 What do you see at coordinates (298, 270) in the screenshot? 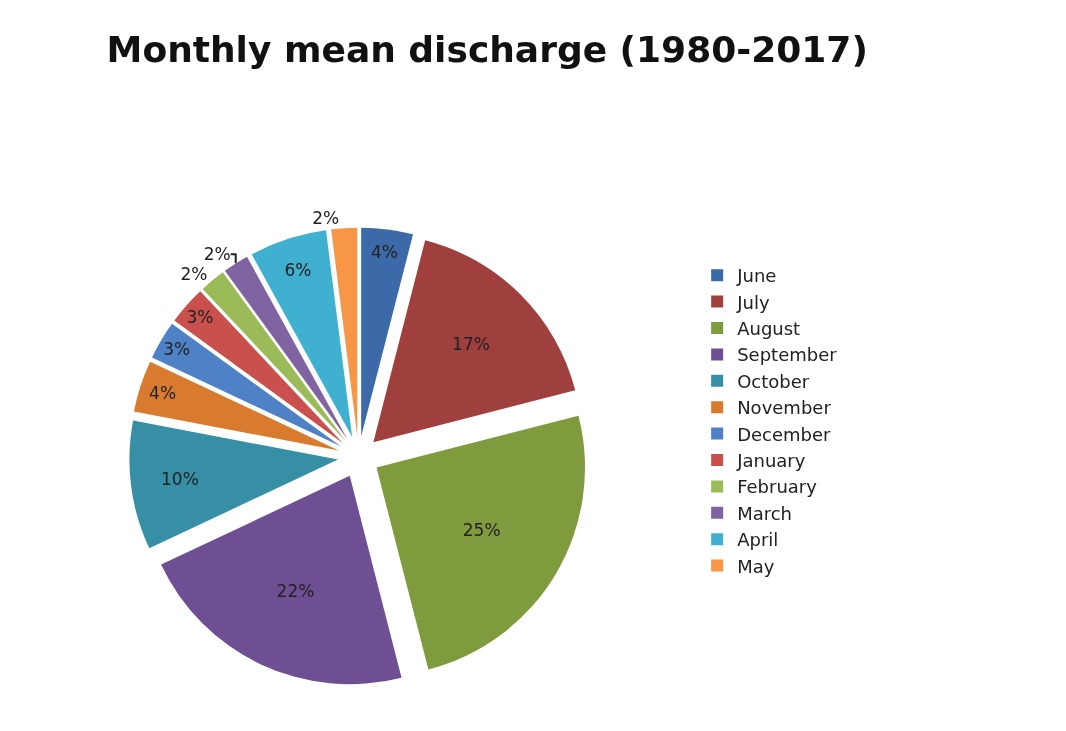
I see `data-label: 6%` at bounding box center [298, 270].